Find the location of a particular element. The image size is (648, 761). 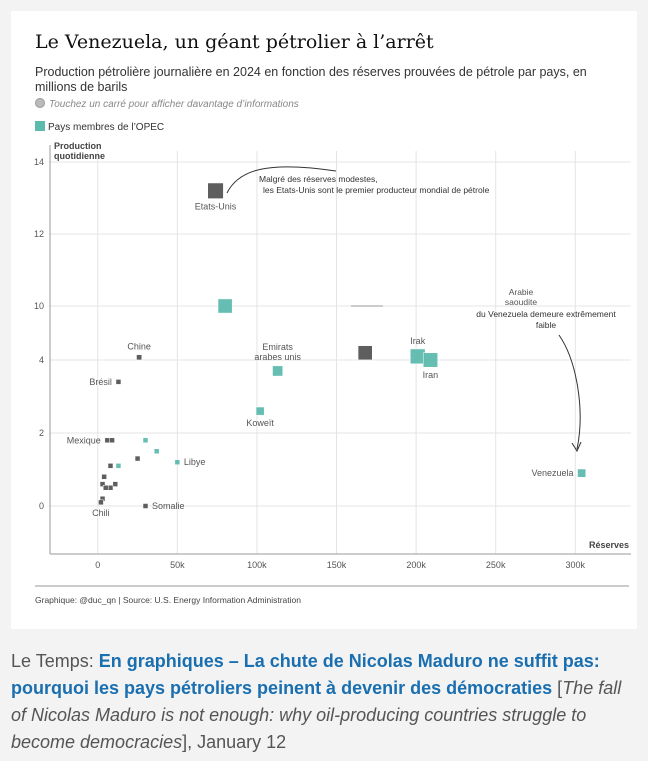

annotation-saudi-line1: Arabie is located at coordinates (521, 292).